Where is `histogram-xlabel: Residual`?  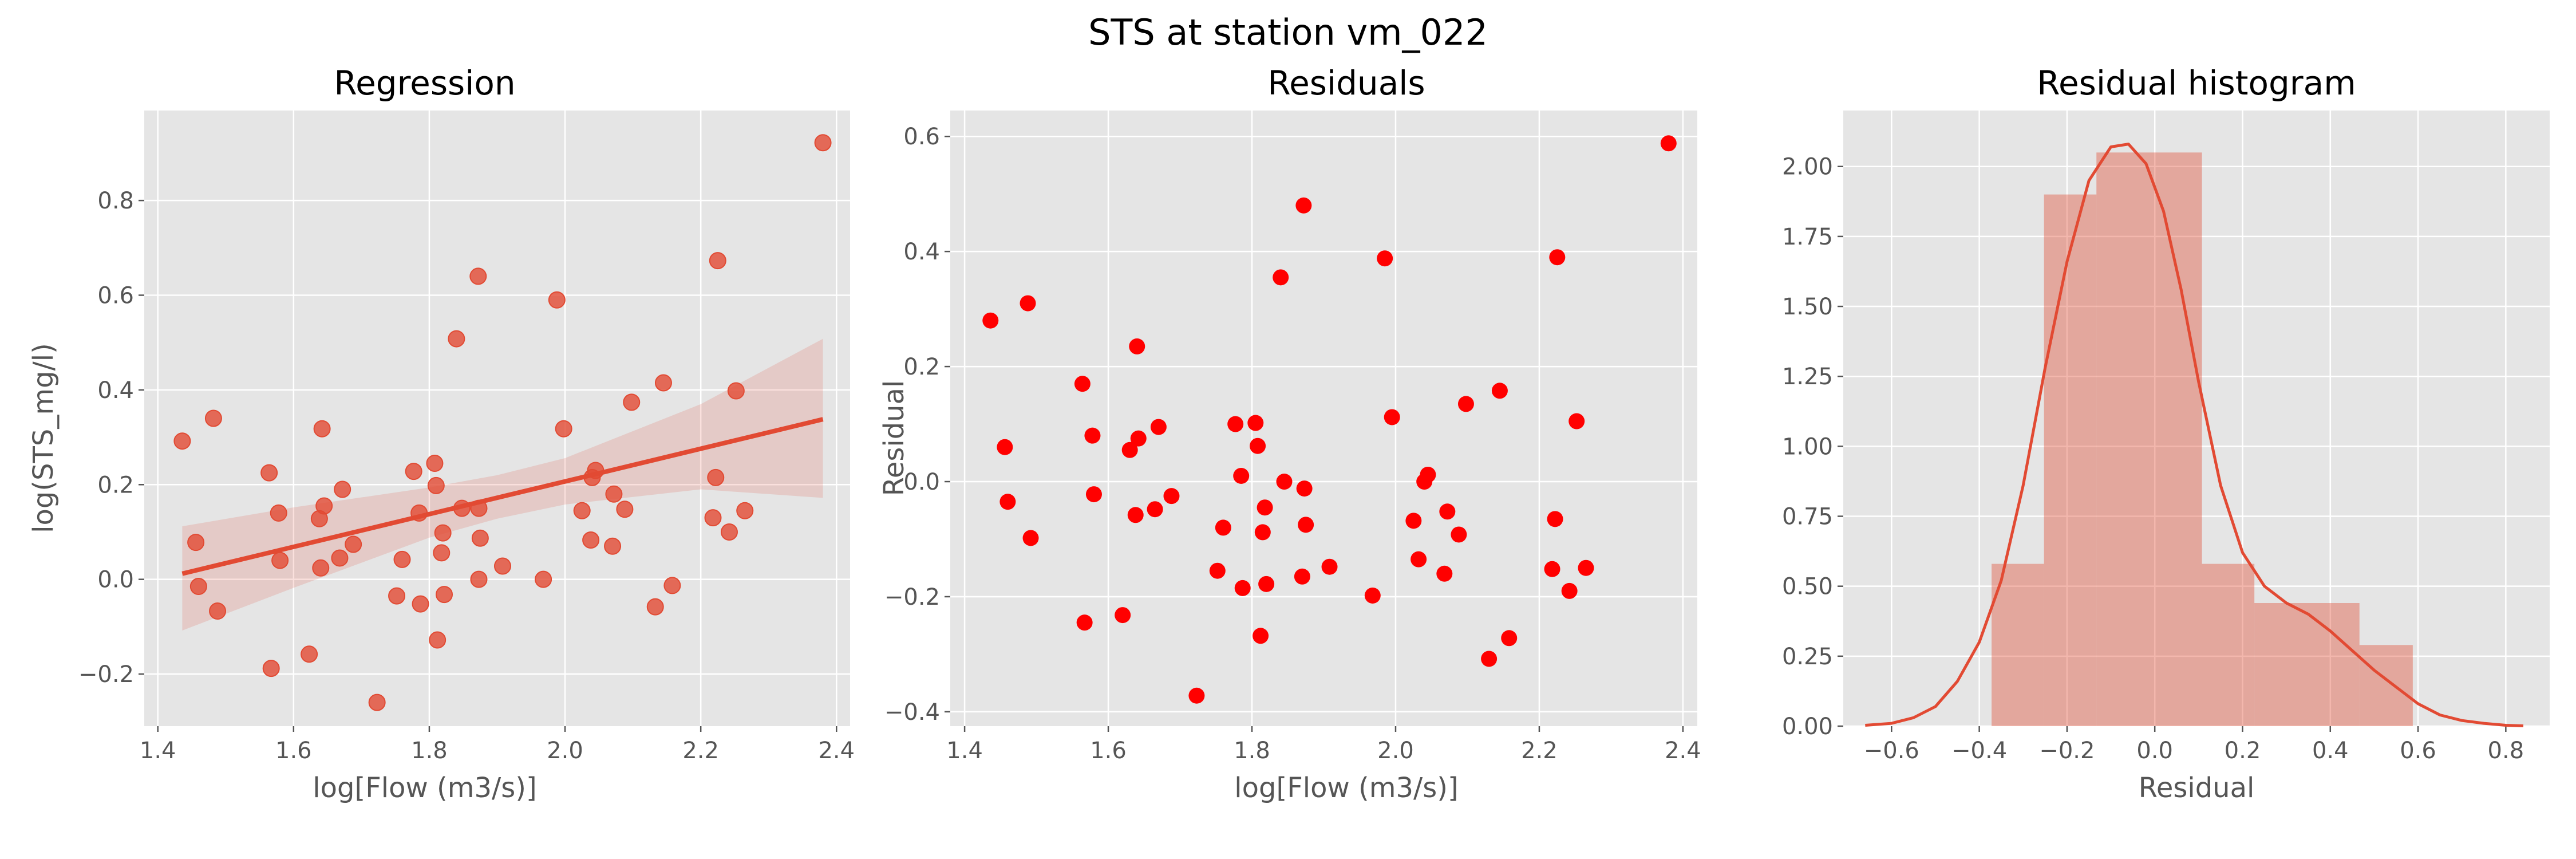 histogram-xlabel: Residual is located at coordinates (2197, 788).